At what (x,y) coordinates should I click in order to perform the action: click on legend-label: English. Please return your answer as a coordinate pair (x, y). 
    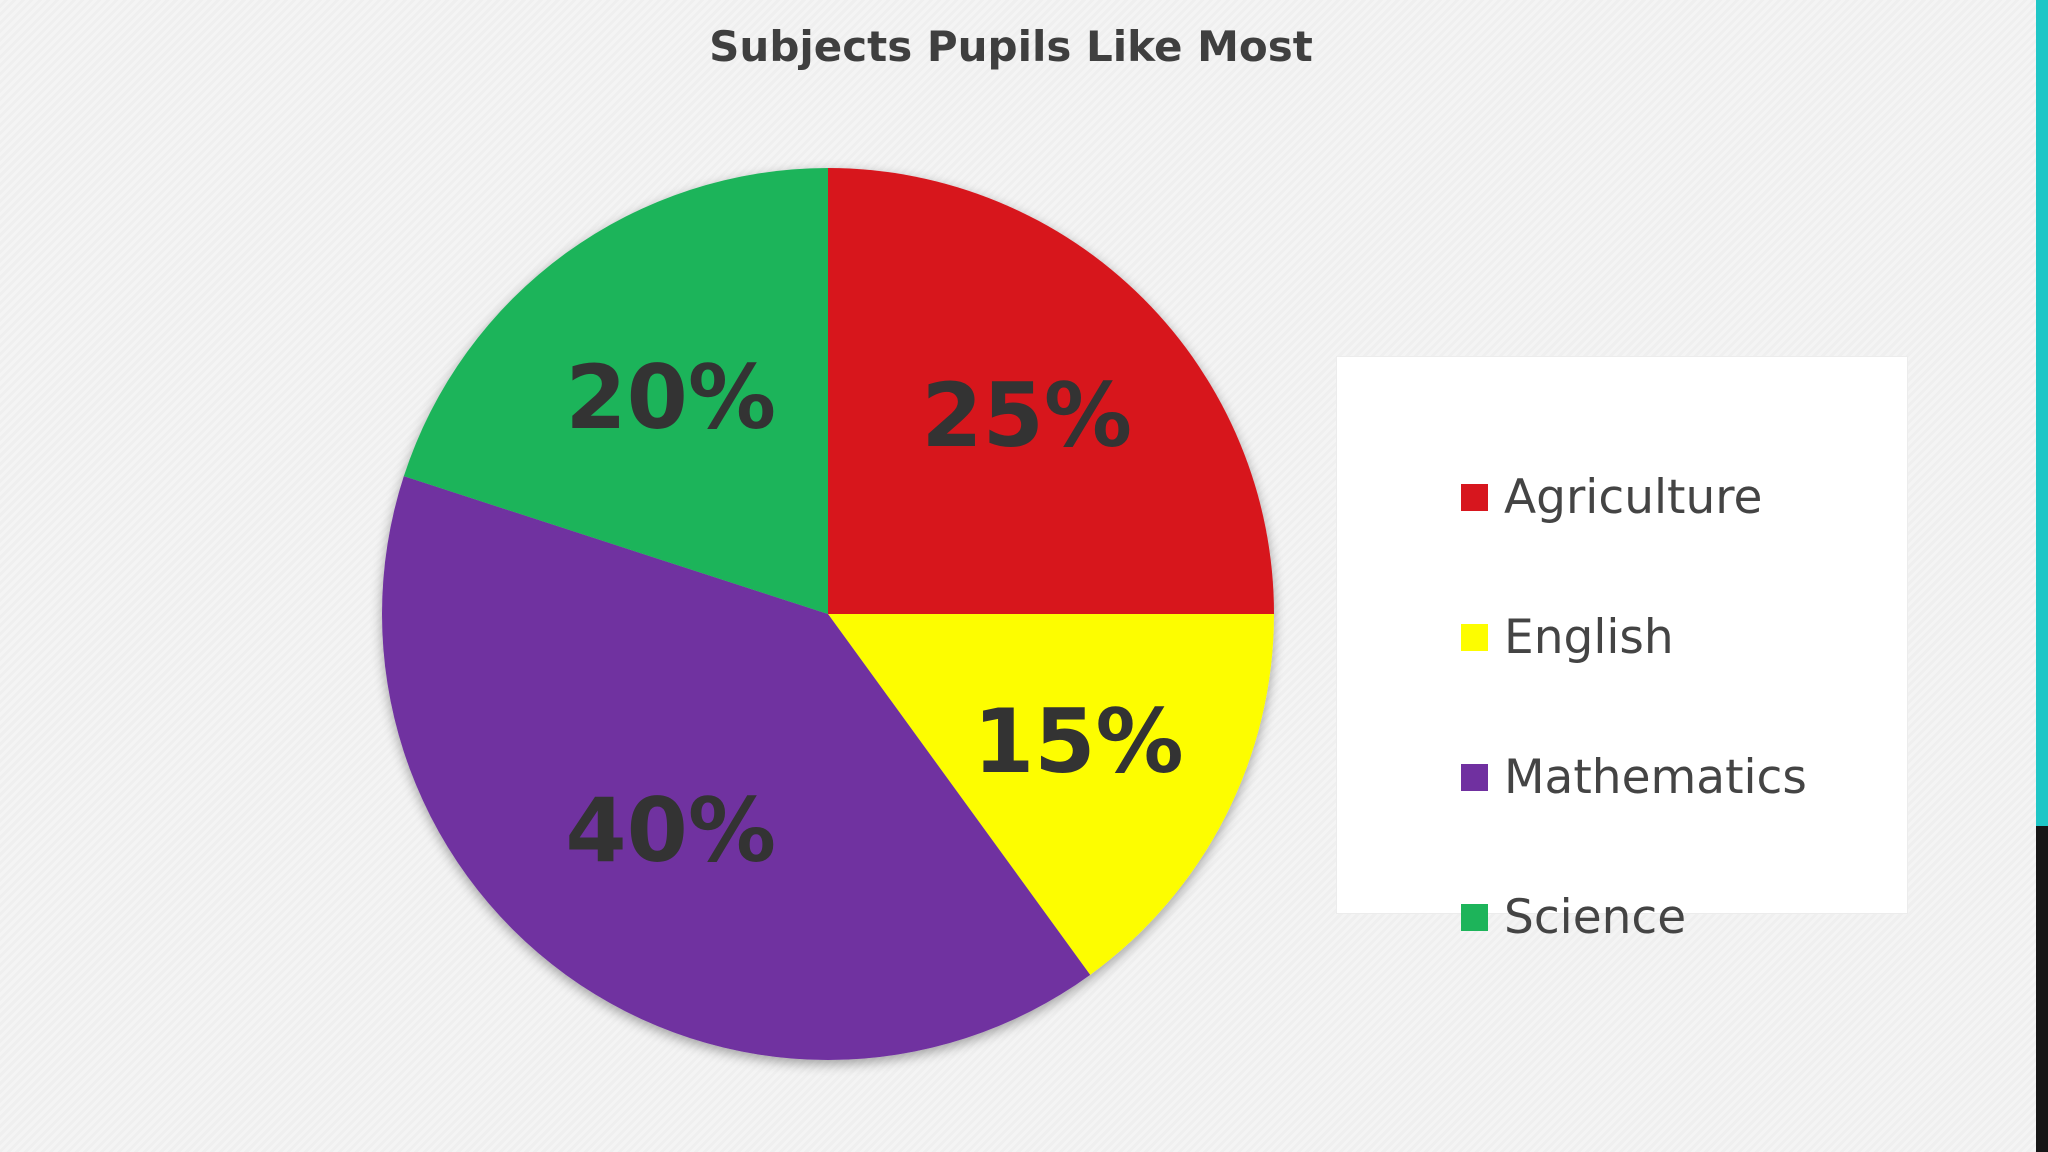
    Looking at the image, I should click on (1589, 637).